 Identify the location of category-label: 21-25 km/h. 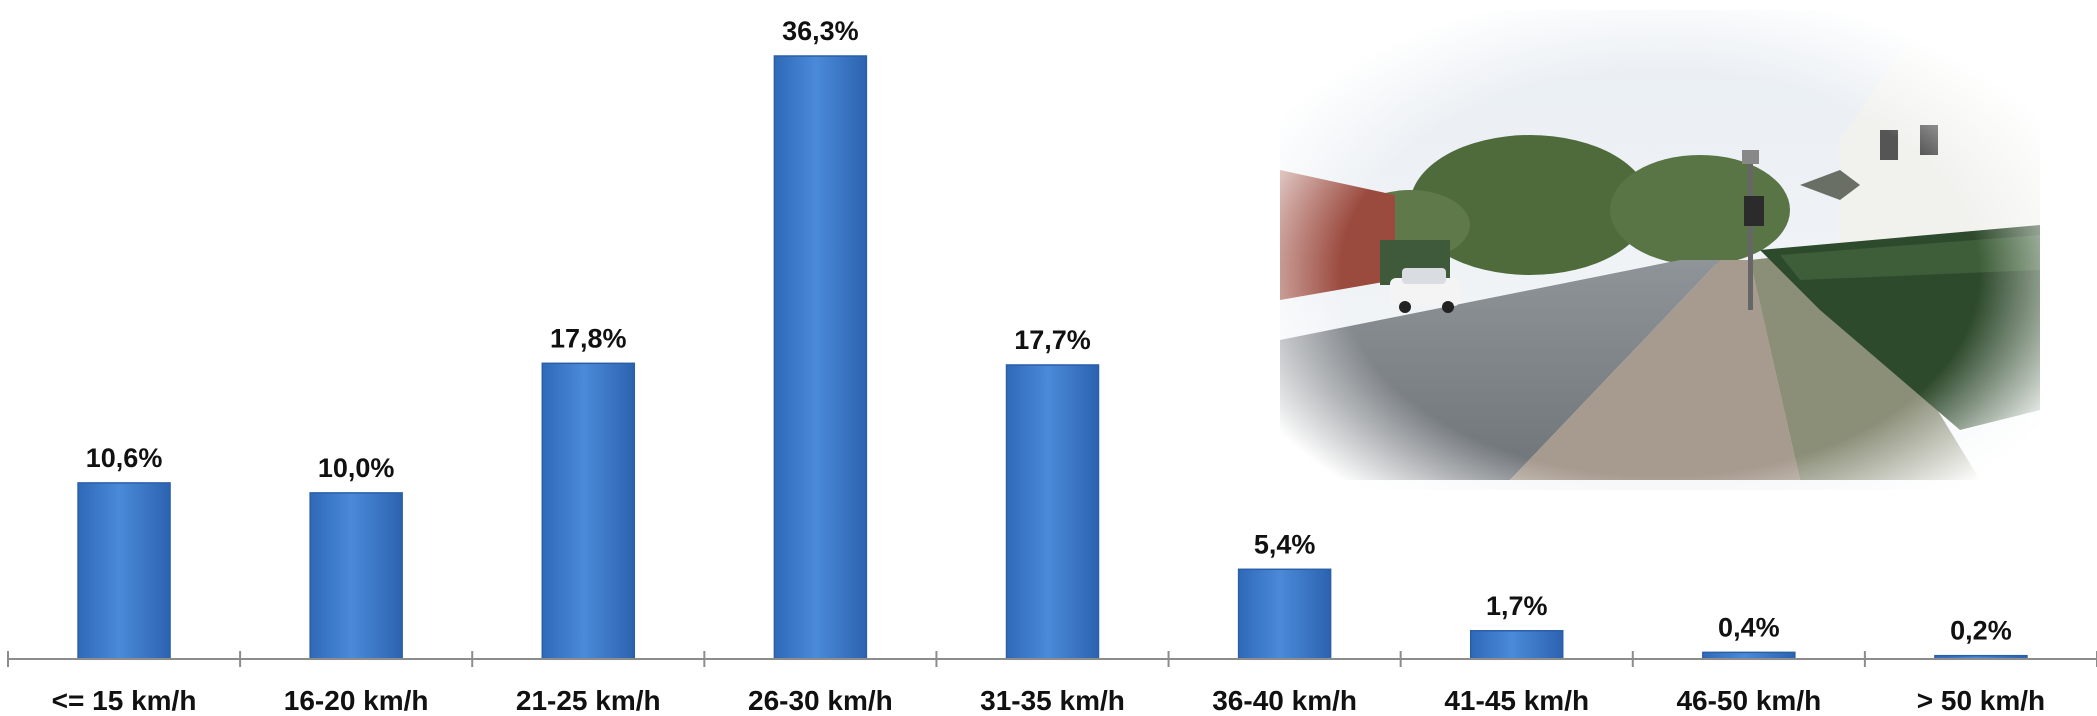
(588, 700).